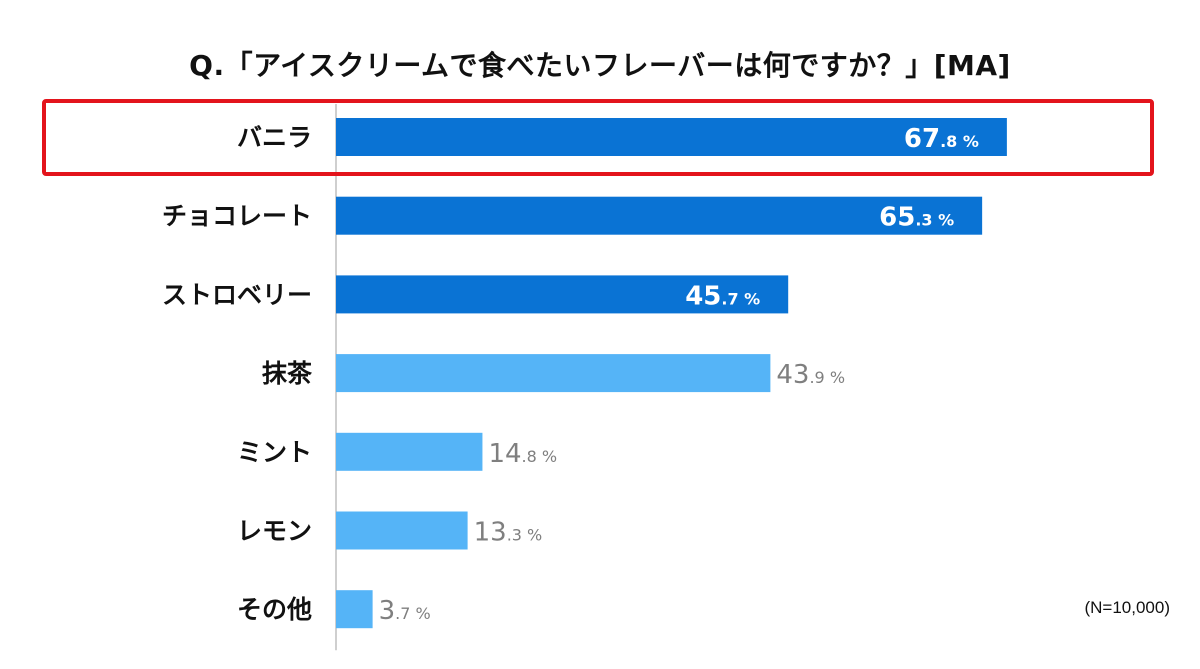 The image size is (1200, 669). Describe the element at coordinates (1127, 607) in the screenshot. I see `sample-size-note: (N=10,000)` at that location.